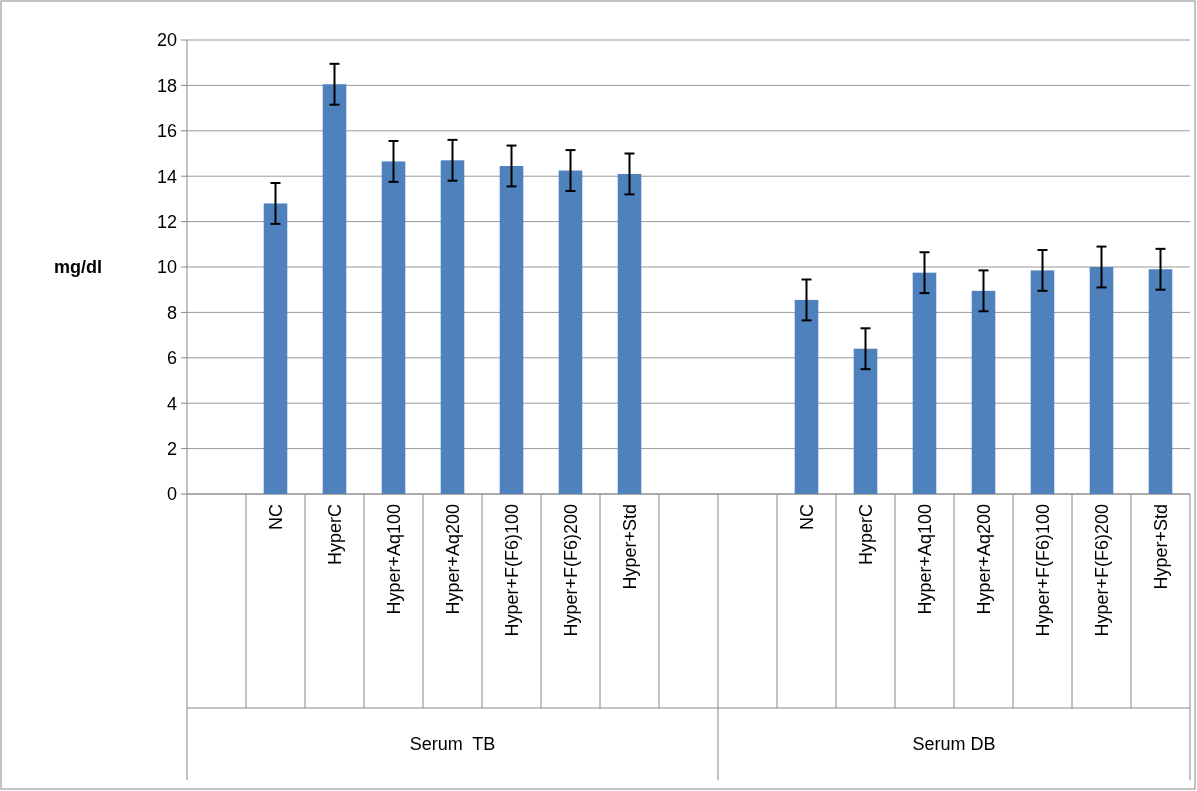  I want to click on y-tick-label: 2, so click(171, 448).